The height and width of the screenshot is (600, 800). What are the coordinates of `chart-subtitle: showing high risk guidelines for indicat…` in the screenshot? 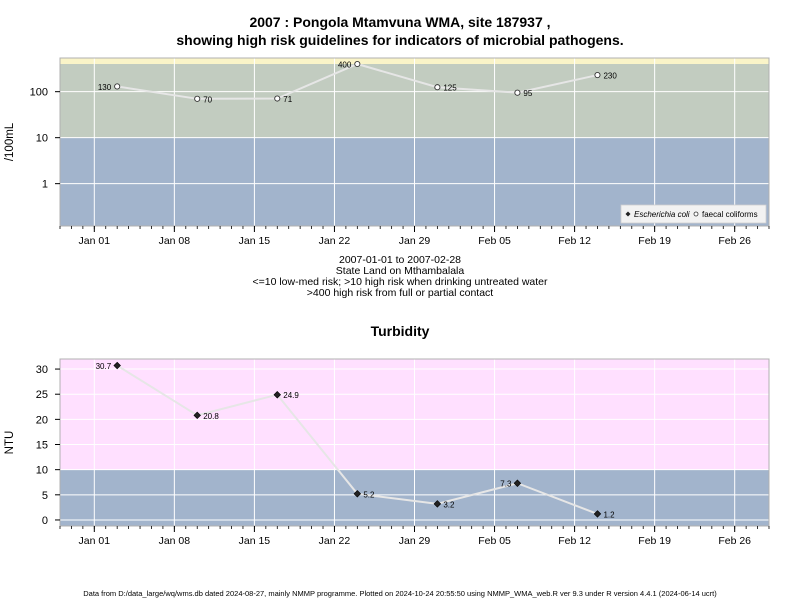 It's located at (400, 40).